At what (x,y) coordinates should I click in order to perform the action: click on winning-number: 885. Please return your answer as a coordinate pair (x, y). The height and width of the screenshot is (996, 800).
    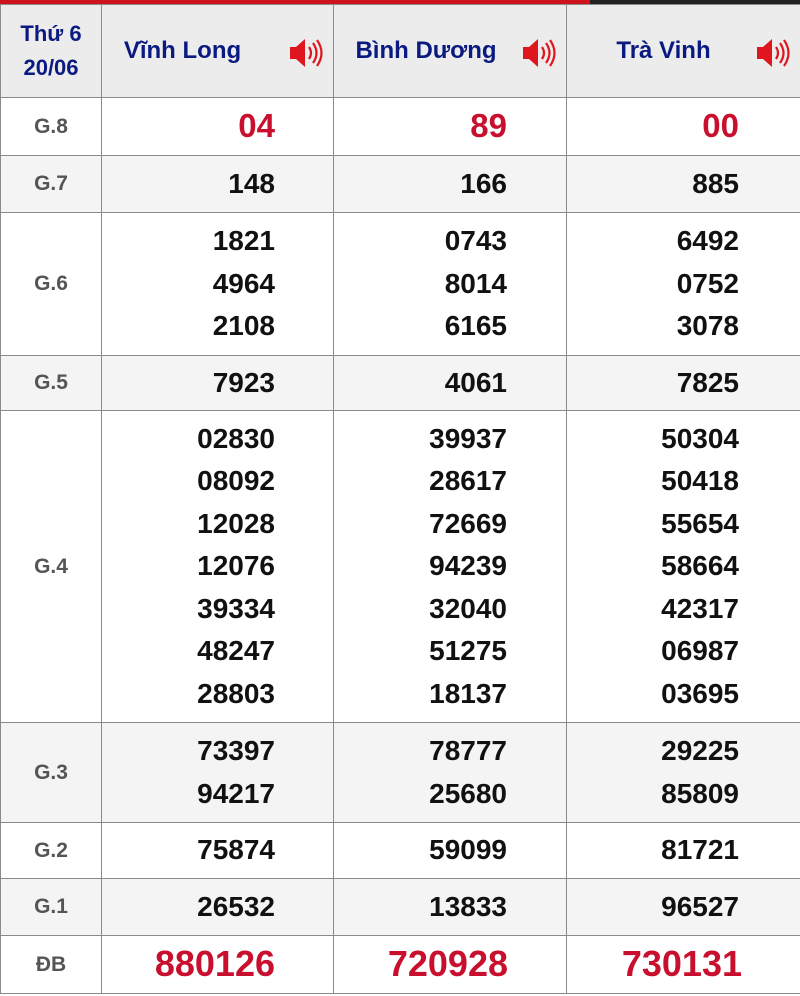
    Looking at the image, I should click on (715, 183).